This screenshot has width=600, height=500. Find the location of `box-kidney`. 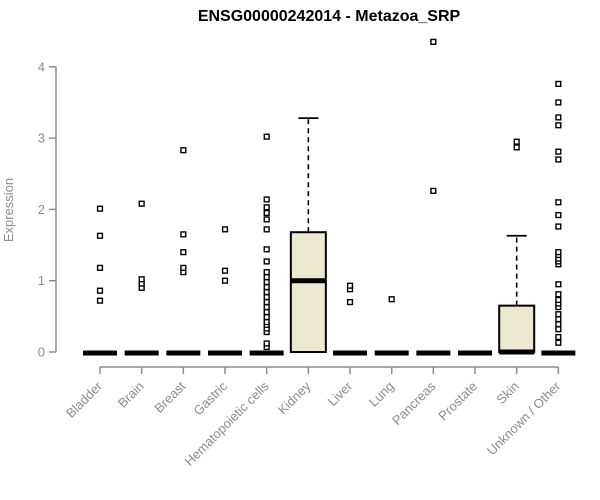

box-kidney is located at coordinates (308, 235).